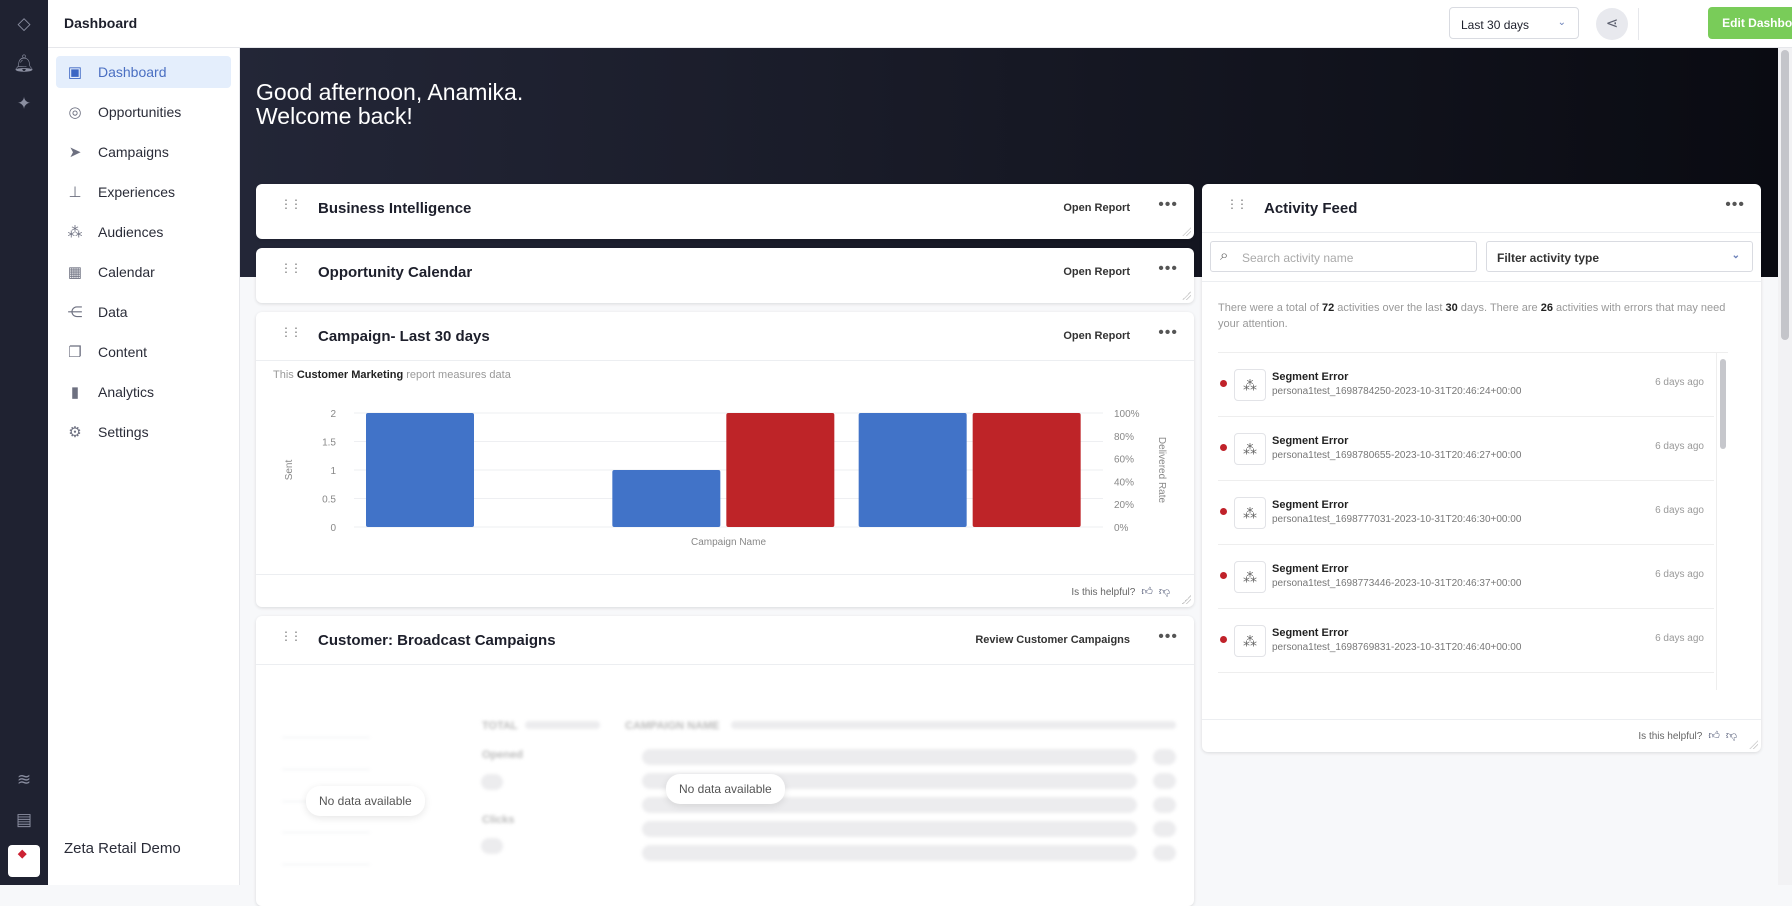  I want to click on zeta-diamond-icon: ◇, so click(24, 23).